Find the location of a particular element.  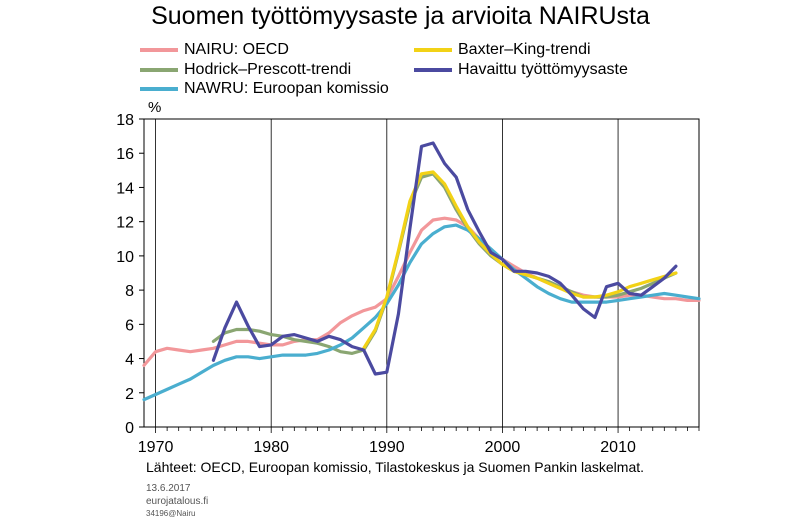

y-tick-label: 8 is located at coordinates (129, 291).